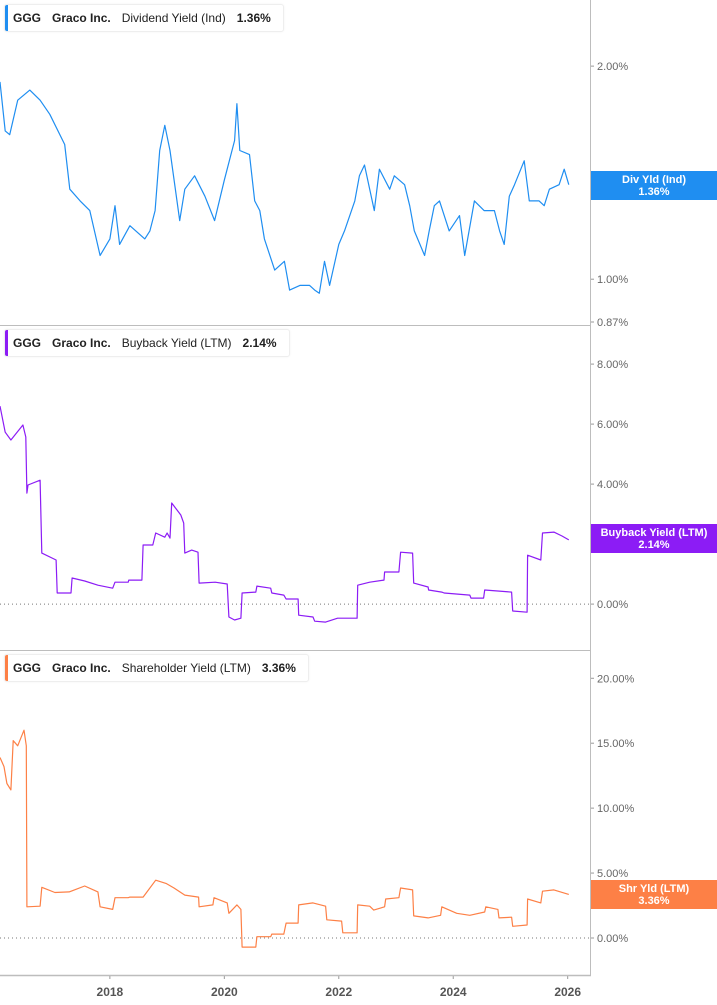 This screenshot has width=717, height=1005. Describe the element at coordinates (616, 679) in the screenshot. I see `y-tick-label: 20.00%` at that location.